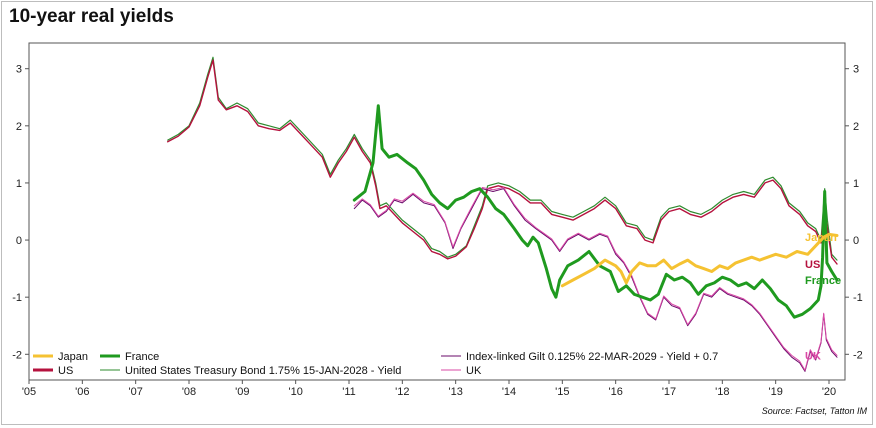 The width and height of the screenshot is (876, 428). I want to click on y-tick-label-right: 3, so click(856, 70).